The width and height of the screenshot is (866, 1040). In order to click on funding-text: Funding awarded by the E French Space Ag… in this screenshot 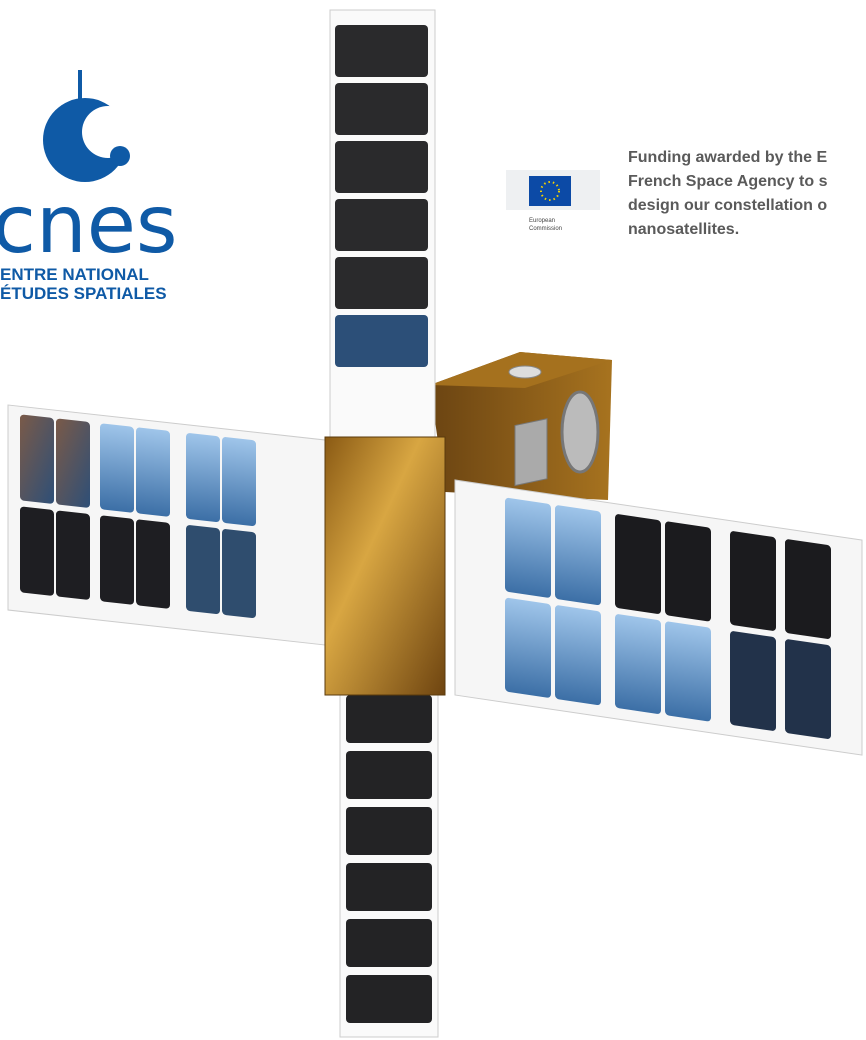, I will do `click(747, 194)`.